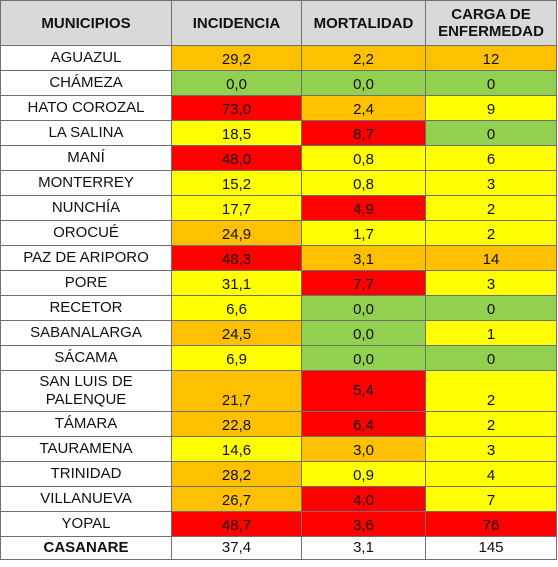 The image size is (558, 567). I want to click on table-row: RECETOR 6,6 0,0 0, so click(278, 308).